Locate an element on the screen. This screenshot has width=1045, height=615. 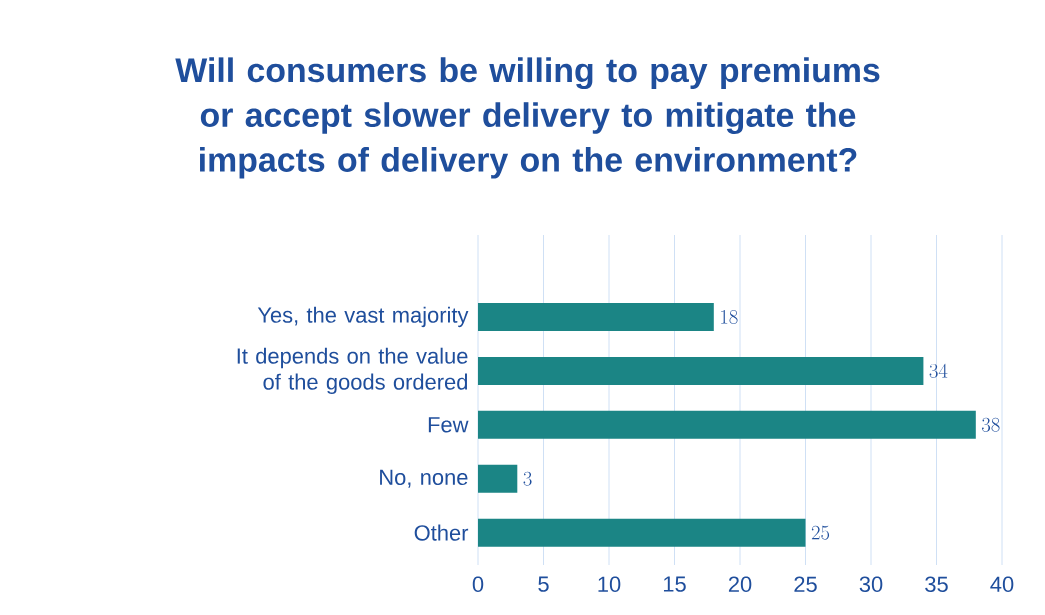
x-tick-label: 30 is located at coordinates (871, 584).